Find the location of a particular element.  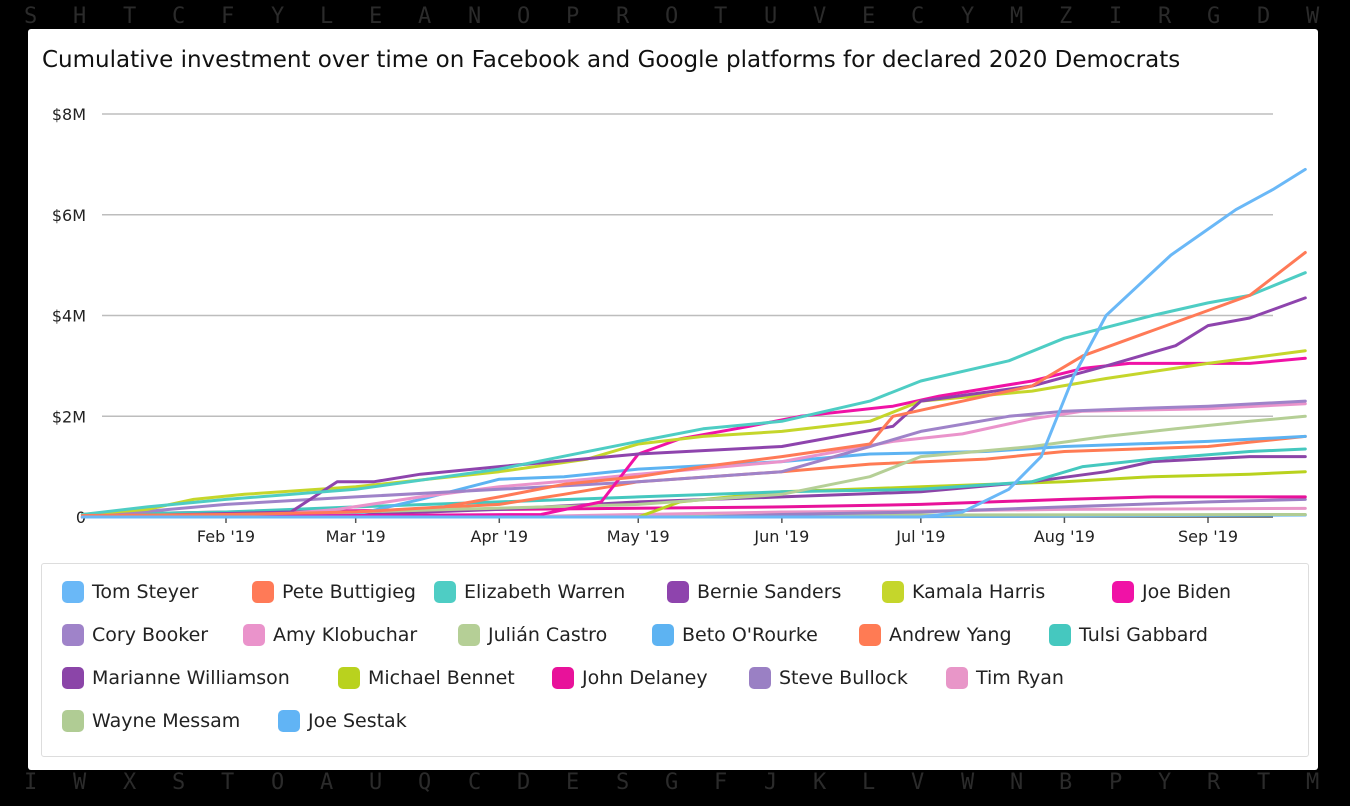

legend-label: Joe Biden is located at coordinates (1187, 592).